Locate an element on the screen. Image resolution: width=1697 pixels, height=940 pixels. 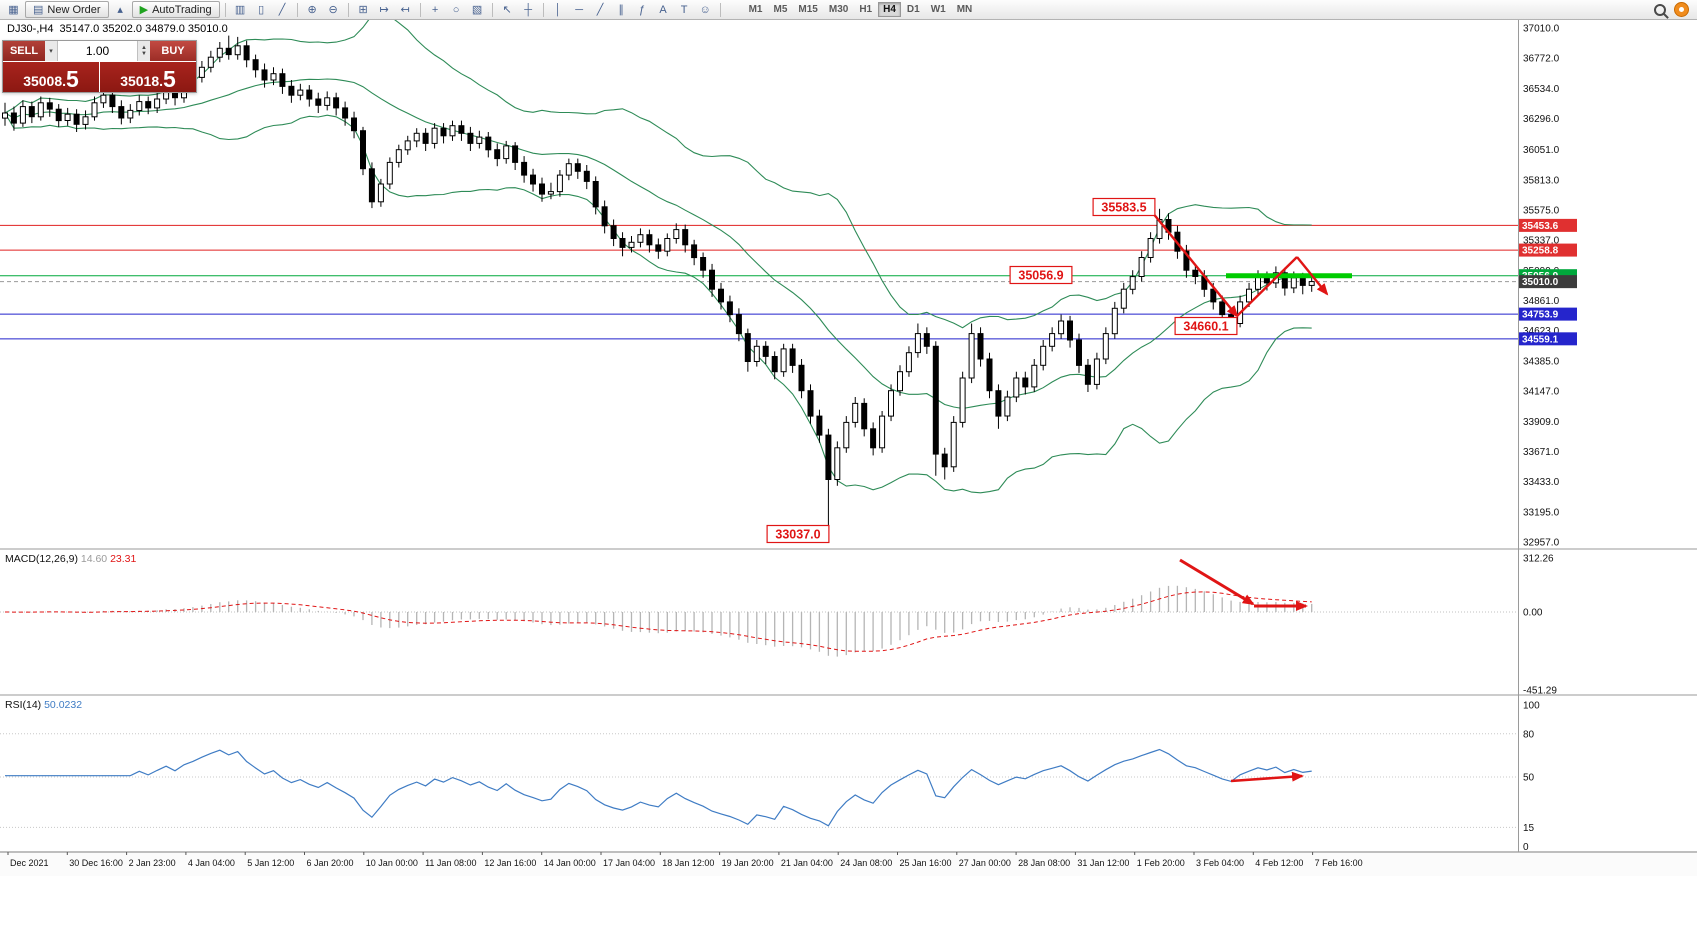
trade-panel-controls: SELL ▾ 1.00 ▲ ▼ BUY is located at coordinates (99, 51).